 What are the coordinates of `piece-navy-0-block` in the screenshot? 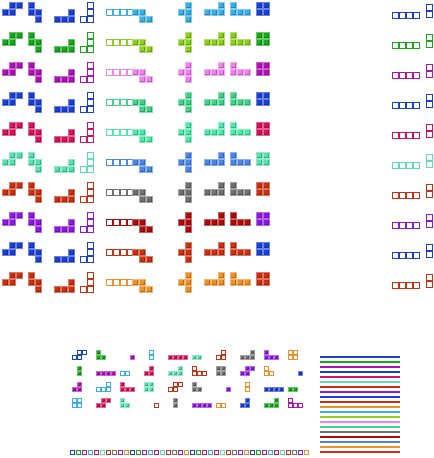 It's located at (12, 102).